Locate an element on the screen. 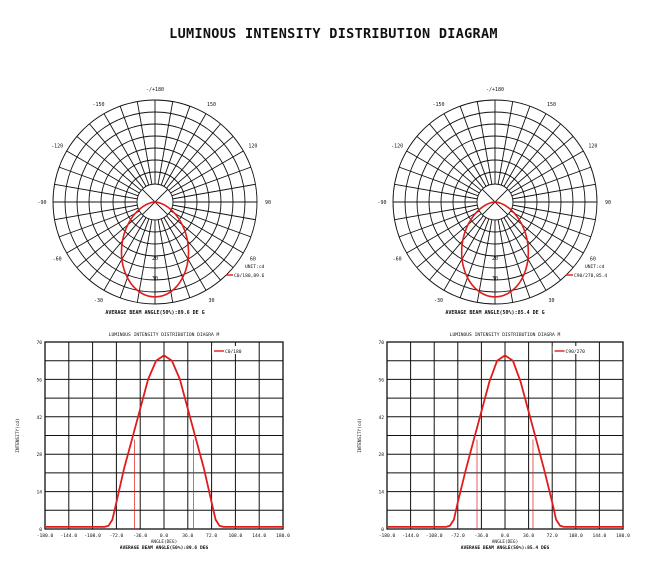 The width and height of the screenshot is (667, 573). plot-frame is located at coordinates (164, 435).